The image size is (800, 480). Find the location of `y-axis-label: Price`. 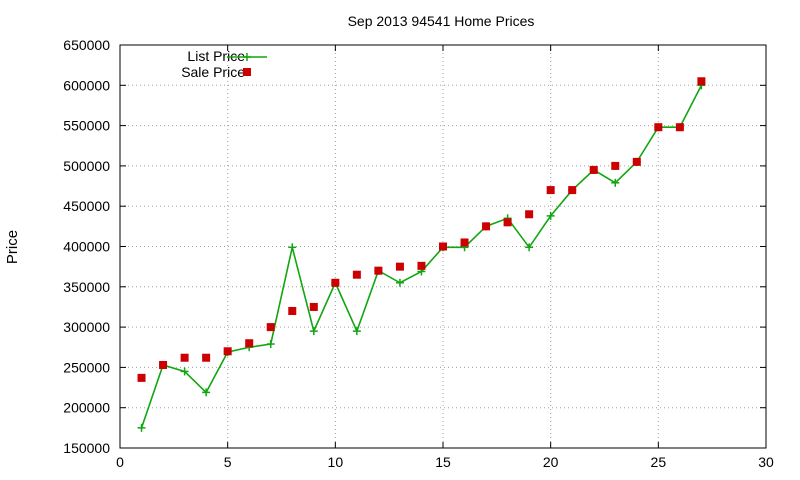

y-axis-label: Price is located at coordinates (12, 247).